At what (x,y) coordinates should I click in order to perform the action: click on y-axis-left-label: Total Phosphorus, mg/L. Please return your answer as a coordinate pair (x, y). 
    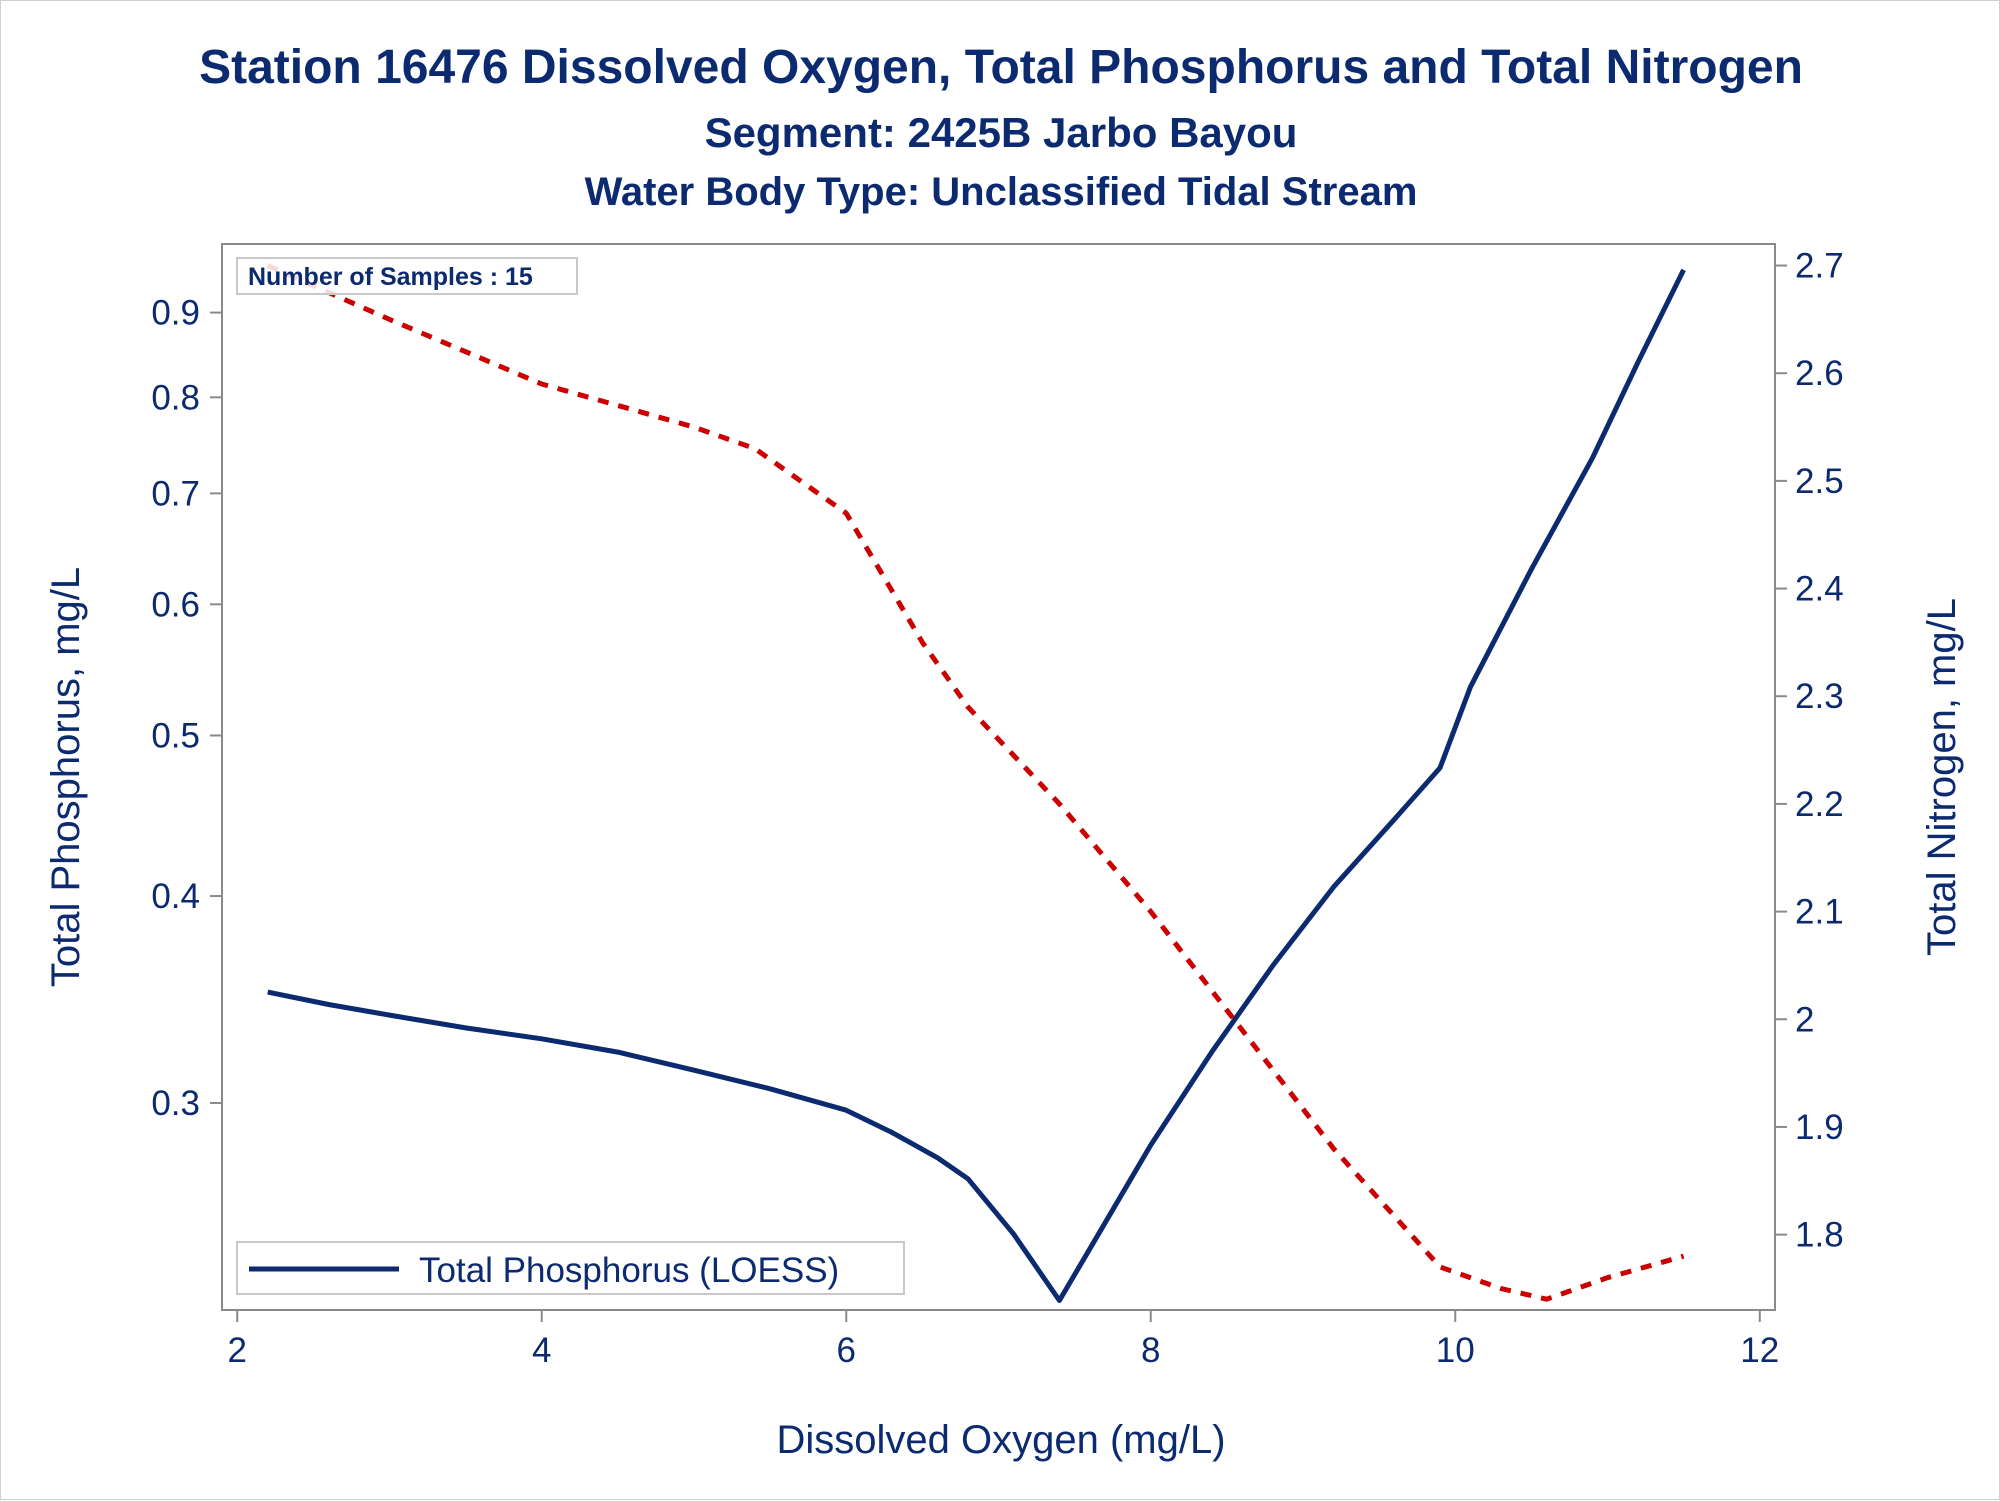
    Looking at the image, I should click on (66, 777).